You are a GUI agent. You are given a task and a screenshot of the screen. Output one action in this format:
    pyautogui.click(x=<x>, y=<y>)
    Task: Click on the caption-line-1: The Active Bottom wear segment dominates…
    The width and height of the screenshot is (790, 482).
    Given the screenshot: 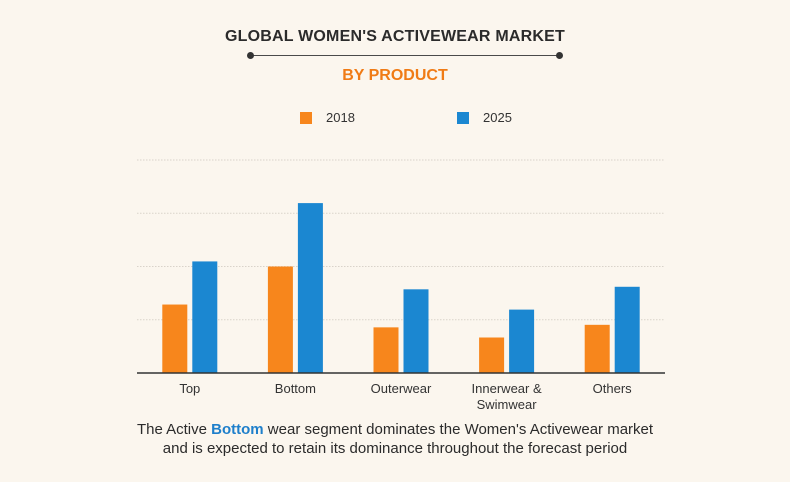 What is the action you would take?
    pyautogui.click(x=395, y=429)
    